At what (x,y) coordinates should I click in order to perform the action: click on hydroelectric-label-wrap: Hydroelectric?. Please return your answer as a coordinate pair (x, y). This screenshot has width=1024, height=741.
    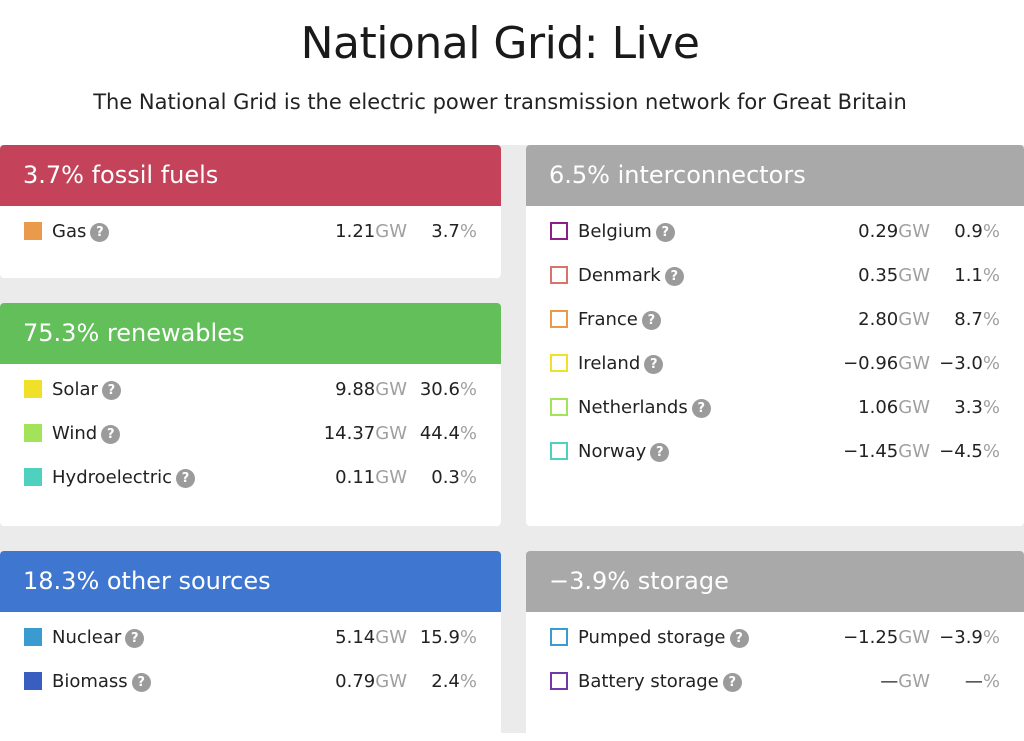
    Looking at the image, I should click on (124, 478).